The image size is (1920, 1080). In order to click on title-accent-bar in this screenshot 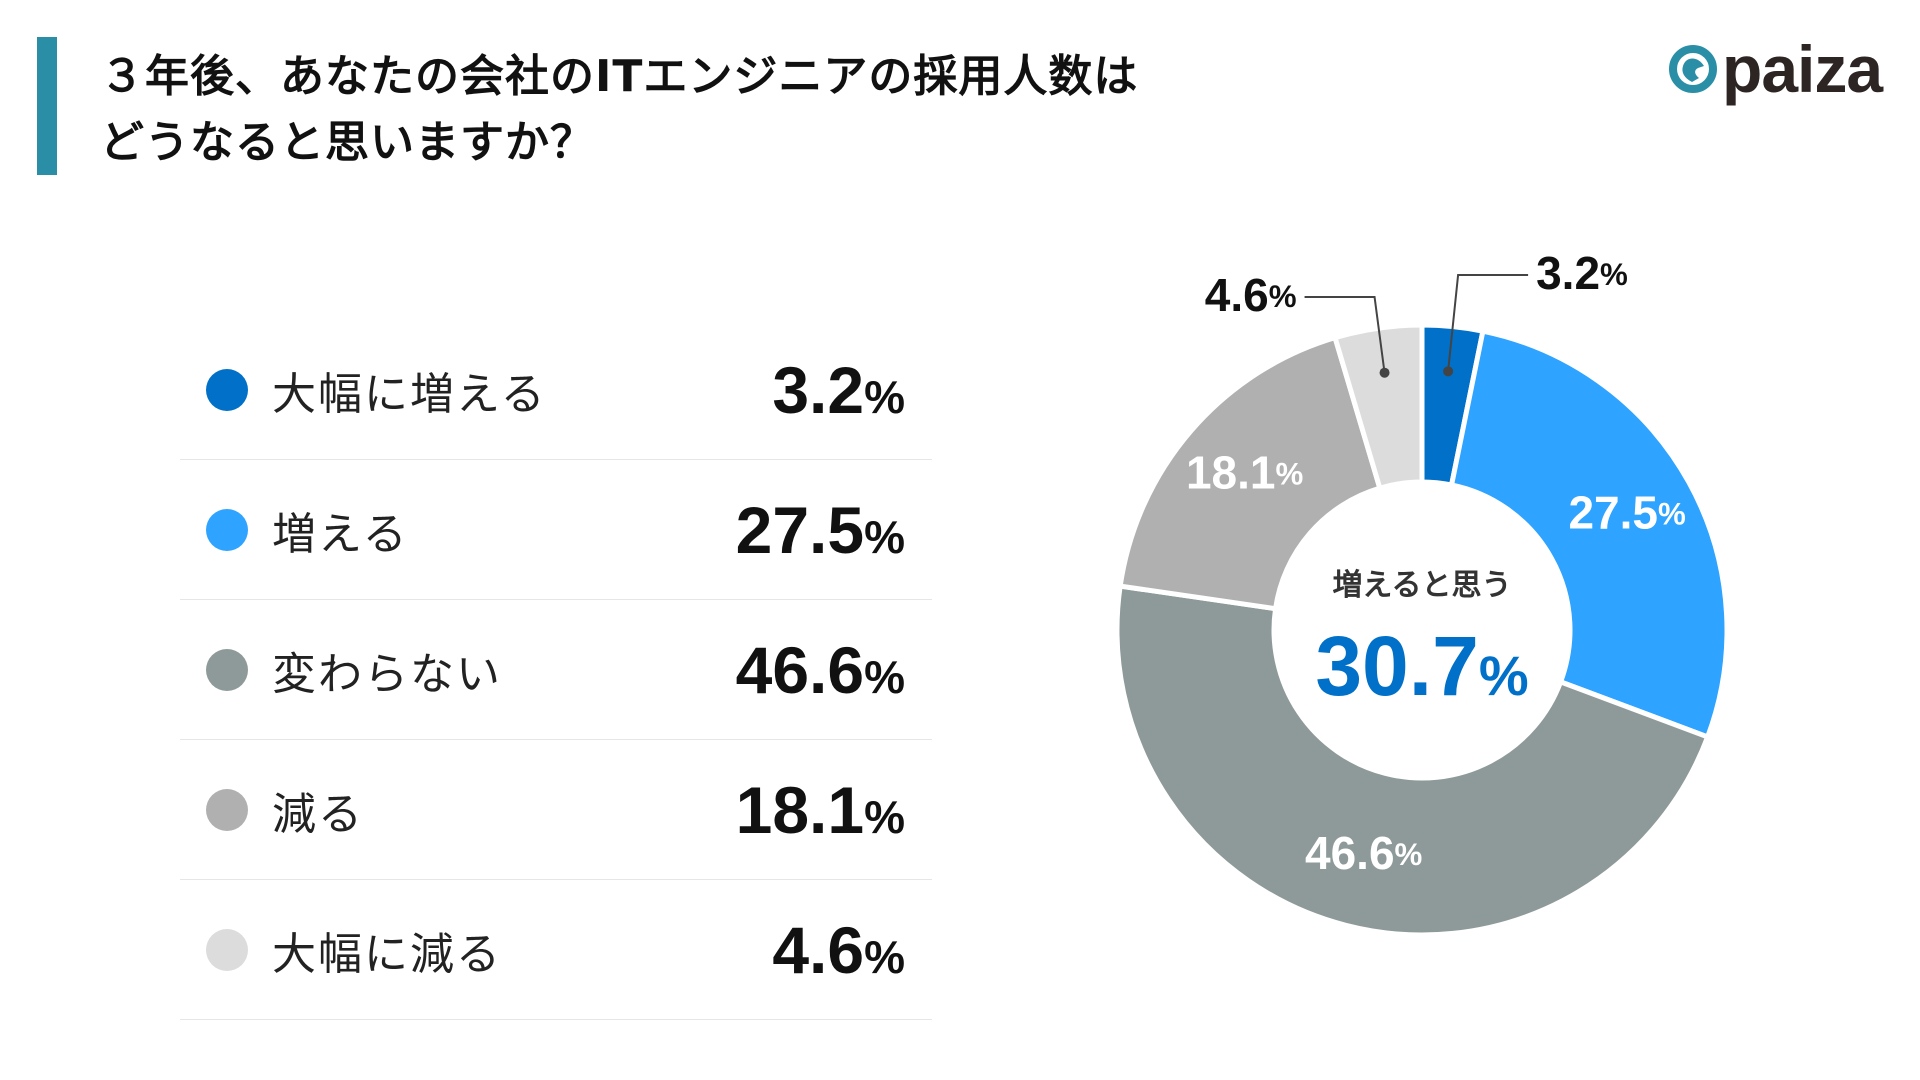, I will do `click(47, 106)`.